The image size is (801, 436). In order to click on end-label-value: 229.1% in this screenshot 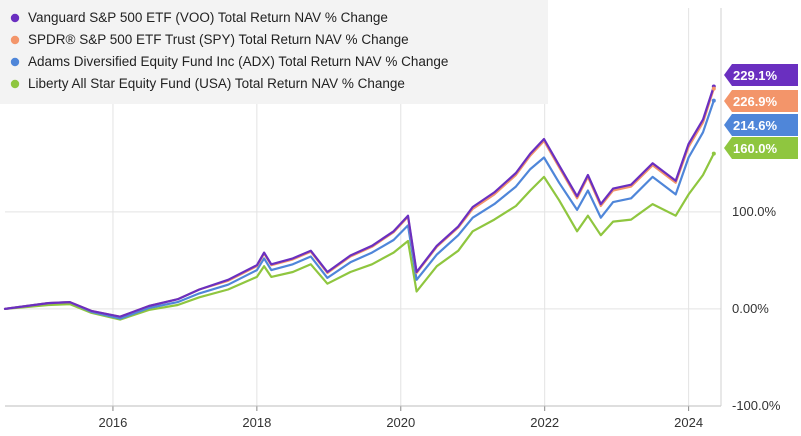, I will do `click(755, 75)`.